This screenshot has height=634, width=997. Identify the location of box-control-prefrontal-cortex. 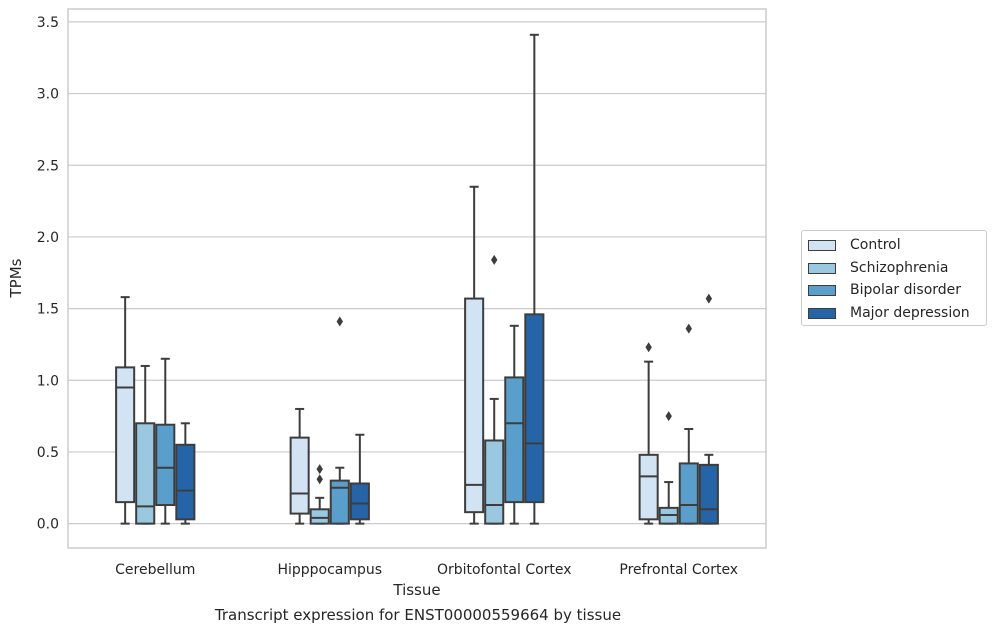
(648, 433).